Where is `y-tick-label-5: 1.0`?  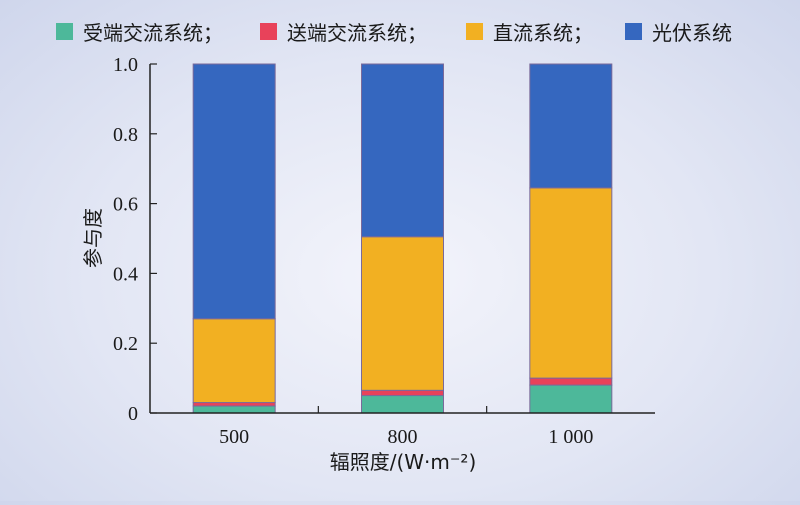 y-tick-label-5: 1.0 is located at coordinates (125, 65).